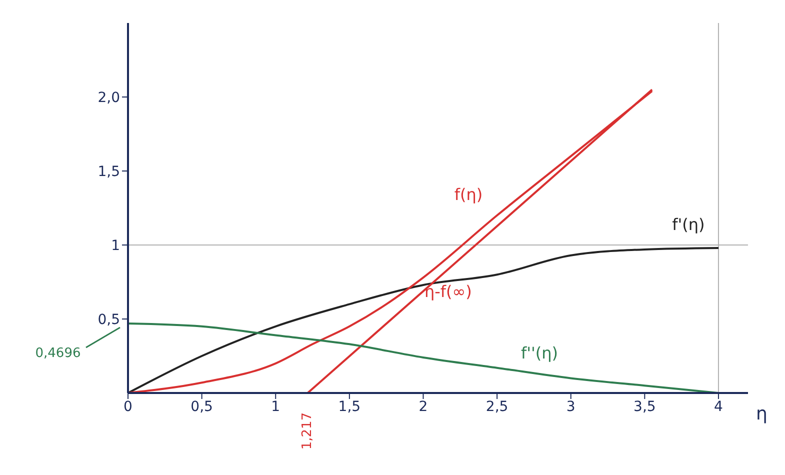  Describe the element at coordinates (115, 246) in the screenshot. I see `y-tick-label: 1` at that location.